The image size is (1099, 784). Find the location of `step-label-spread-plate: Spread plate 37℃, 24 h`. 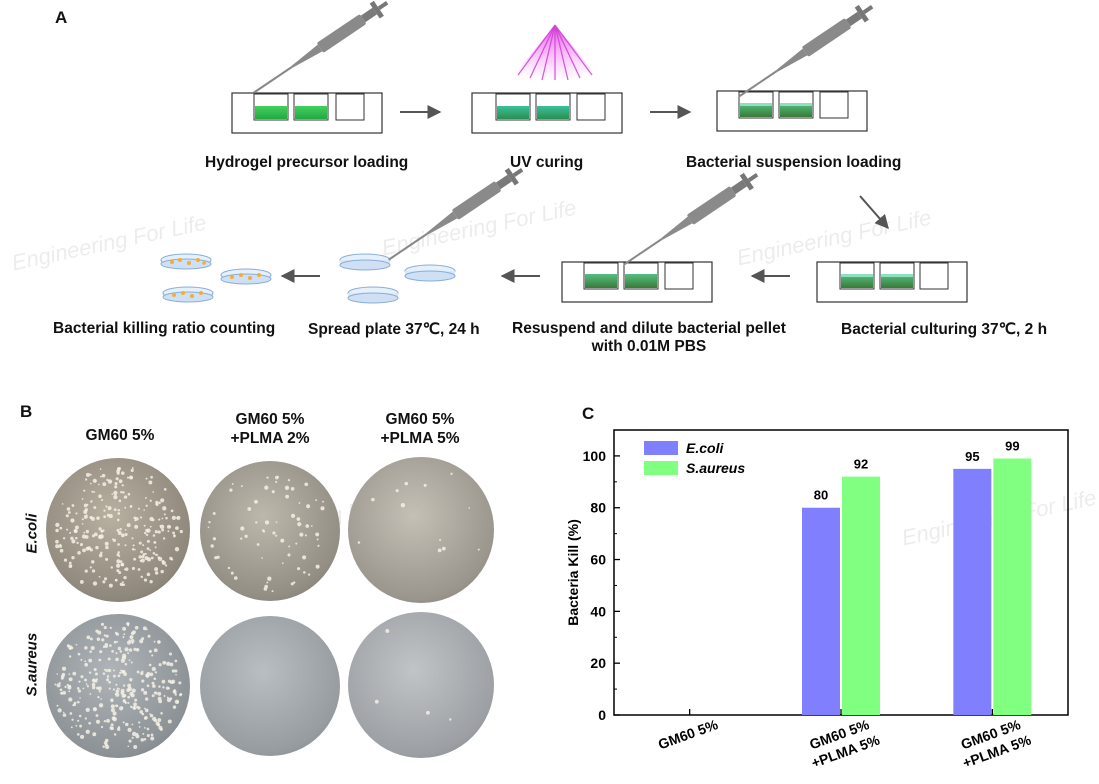

step-label-spread-plate: Spread plate 37℃, 24 h is located at coordinates (394, 329).